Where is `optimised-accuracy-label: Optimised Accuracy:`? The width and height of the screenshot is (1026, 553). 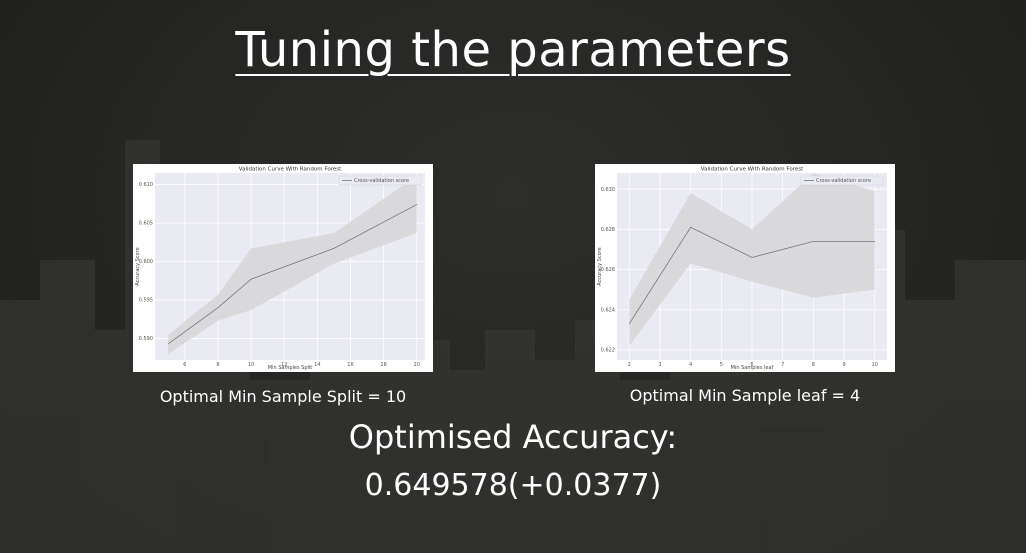
optimised-accuracy-label: Optimised Accuracy: is located at coordinates (513, 437).